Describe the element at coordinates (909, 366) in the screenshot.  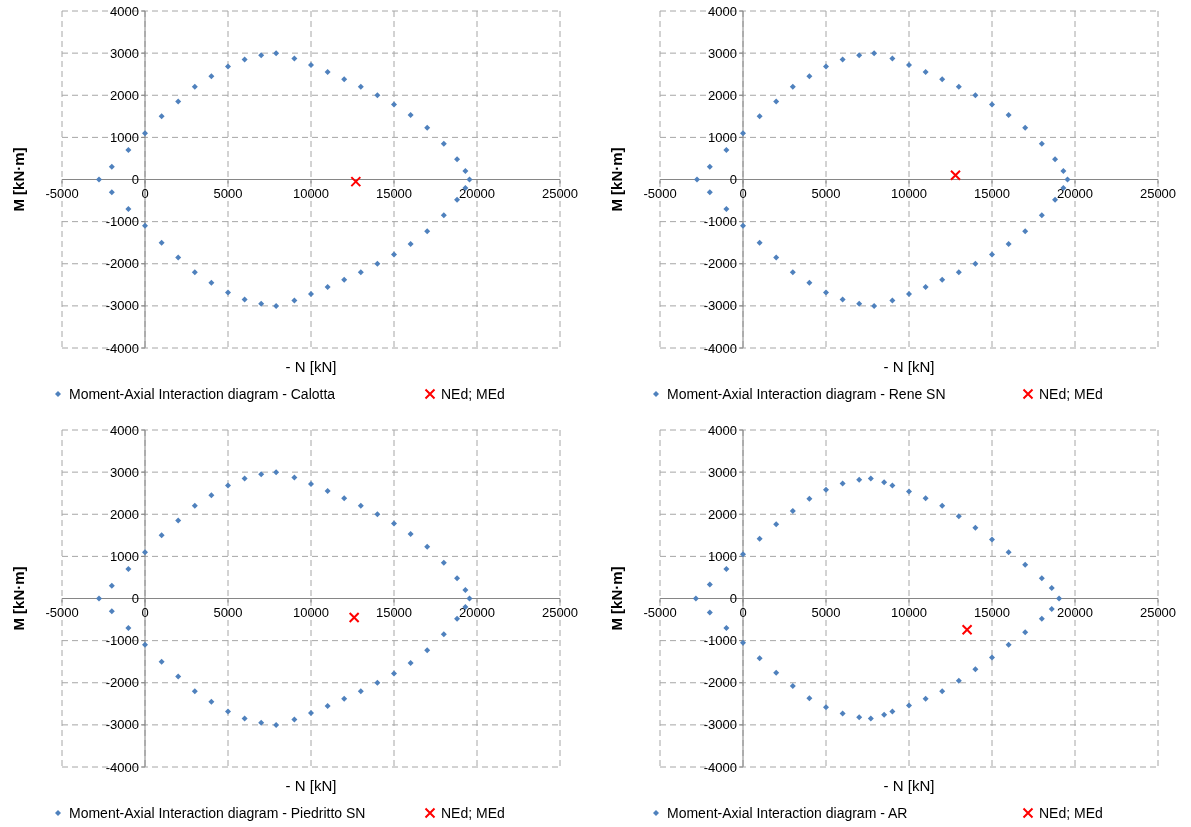
I see `x-axis-title: - N [kN]` at that location.